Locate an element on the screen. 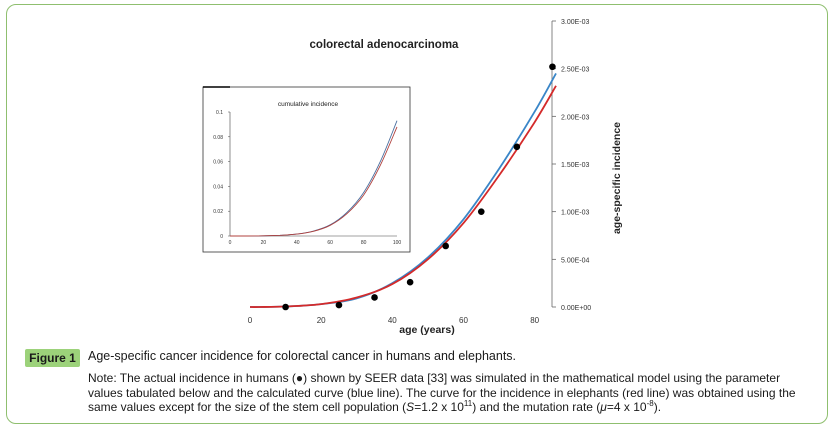 This screenshot has width=834, height=428. note-sup-2: -8 is located at coordinates (650, 403).